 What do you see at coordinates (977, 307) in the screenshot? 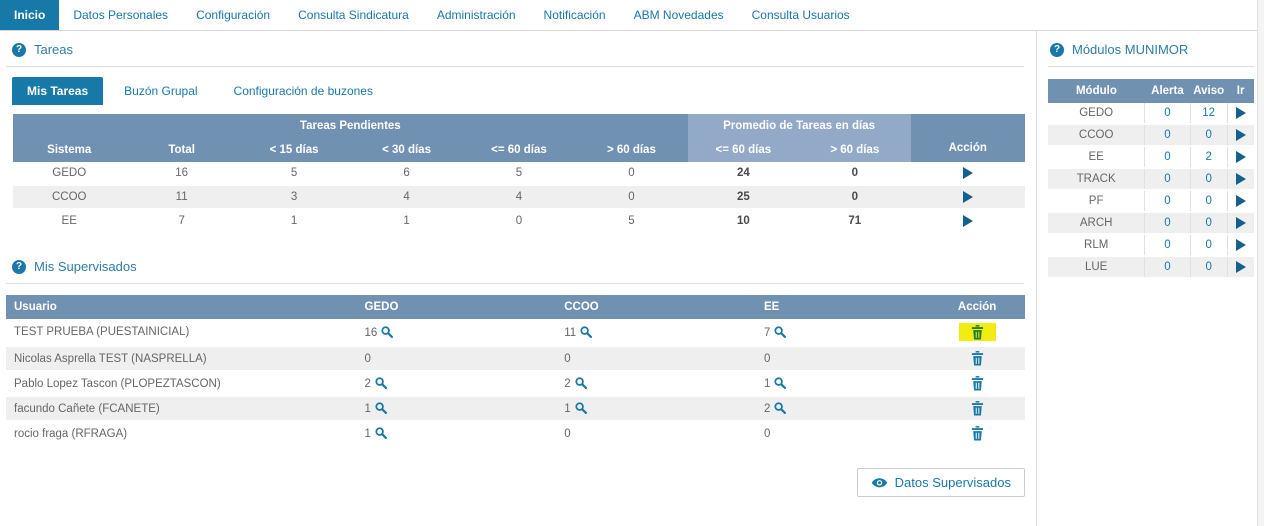
I see `column-header-accion: Acción` at bounding box center [977, 307].